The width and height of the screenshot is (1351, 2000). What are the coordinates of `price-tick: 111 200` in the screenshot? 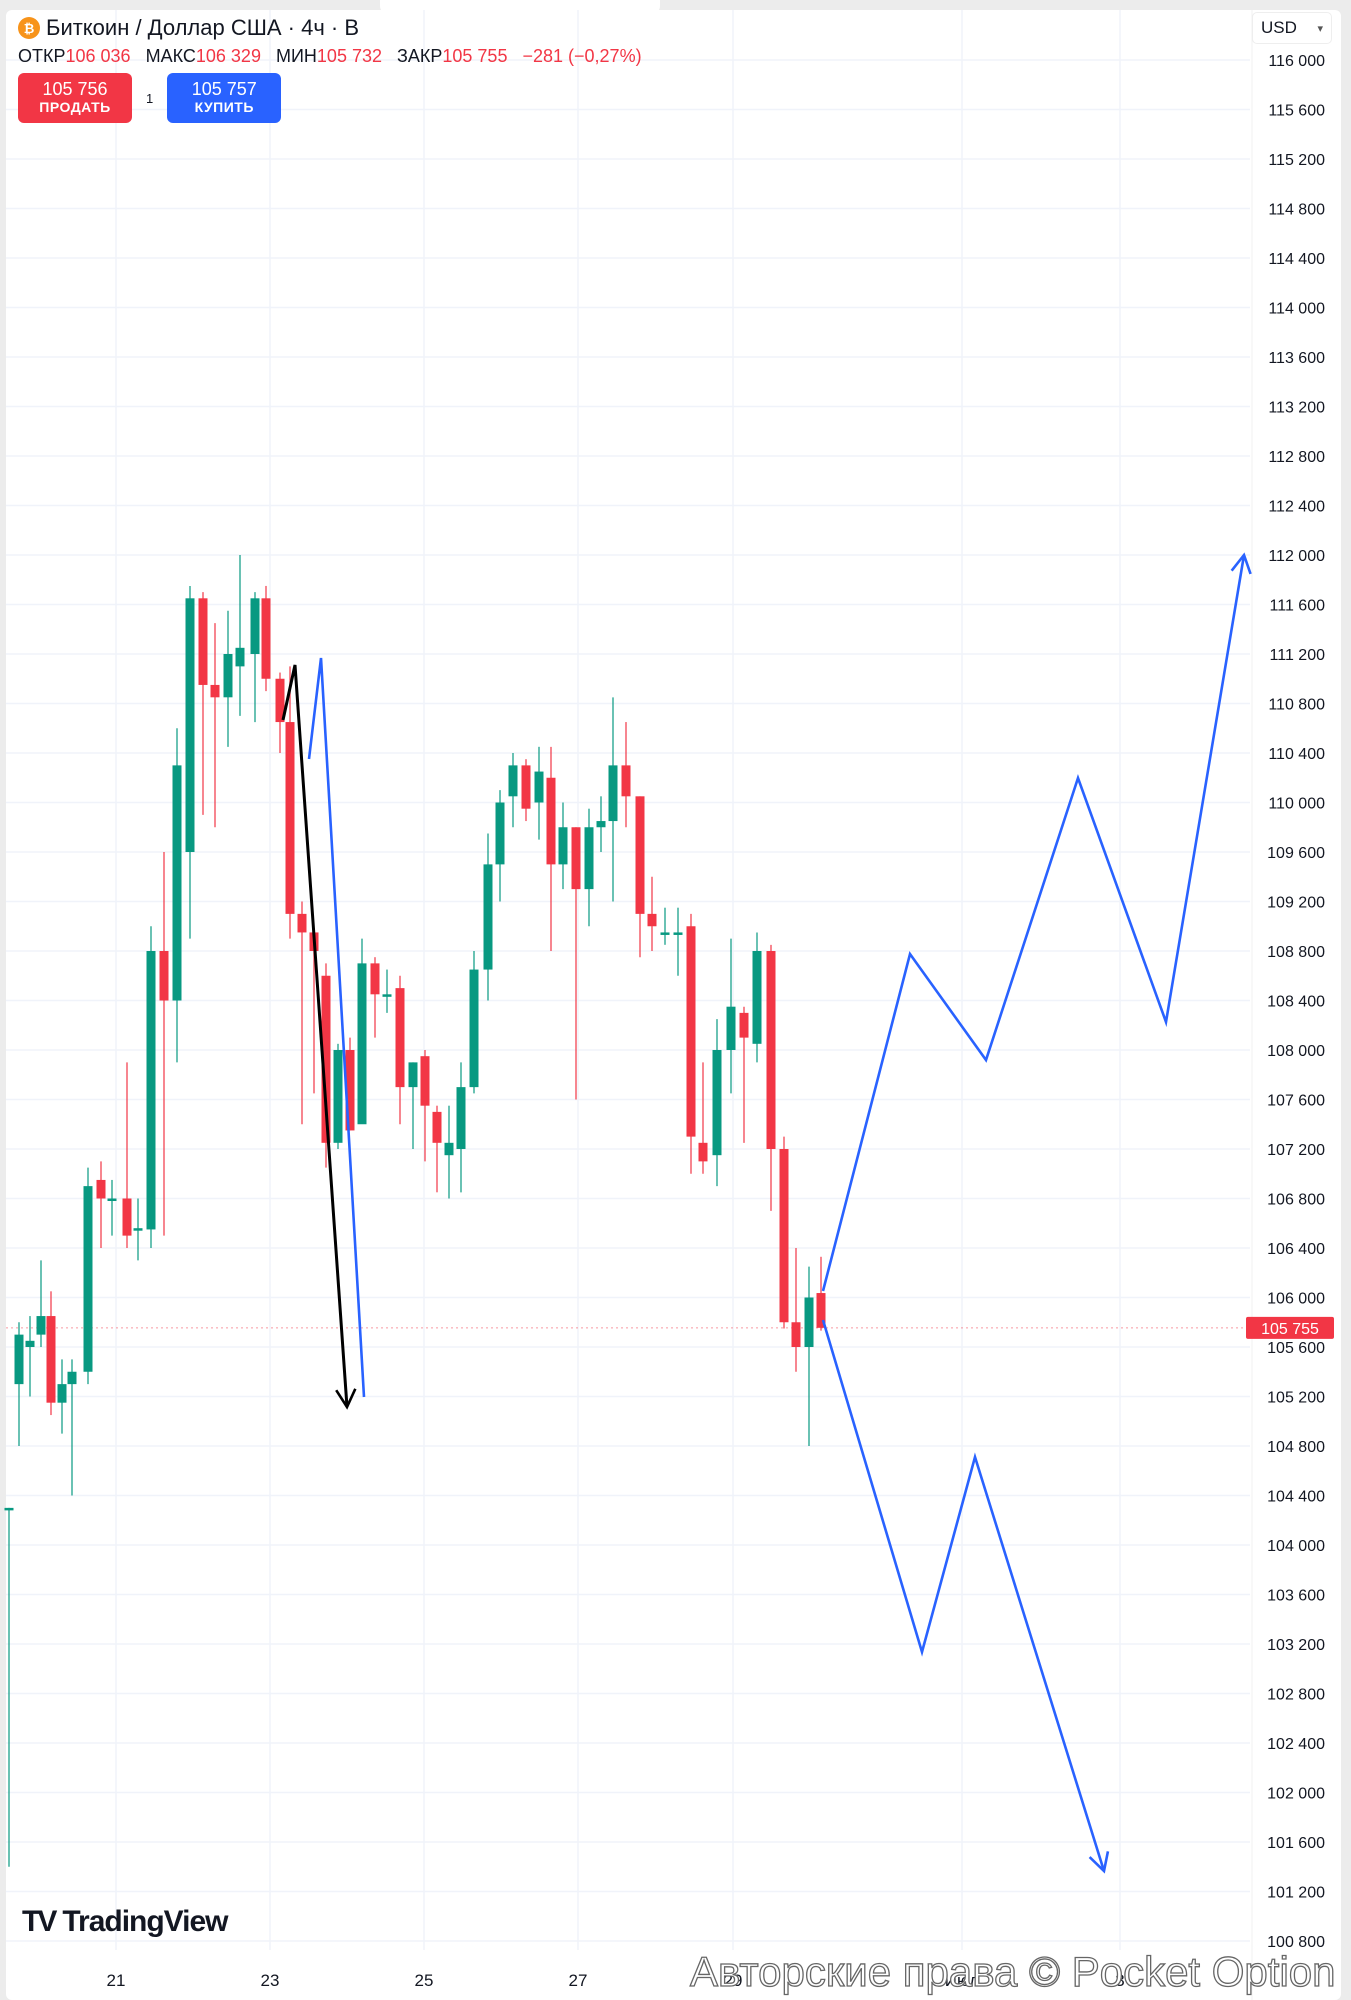 It's located at (1298, 655).